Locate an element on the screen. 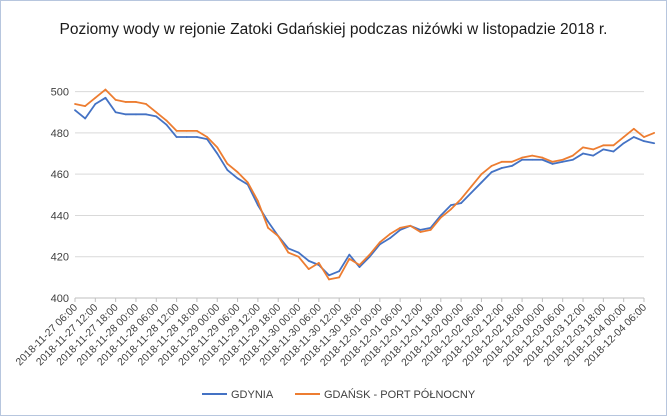  y-tick-label: 400 is located at coordinates (60, 299).